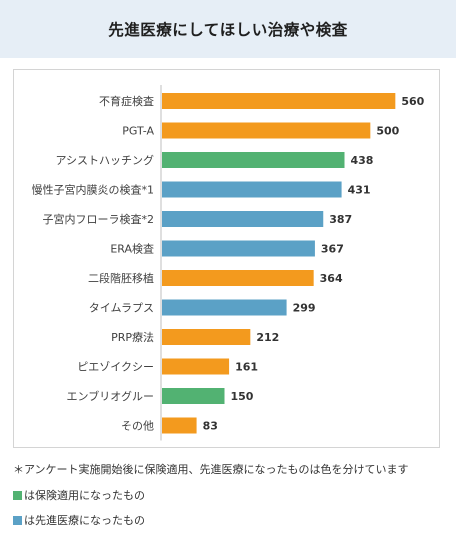 This screenshot has width=456, height=537. What do you see at coordinates (242, 396) in the screenshot?
I see `data-label: 150` at bounding box center [242, 396].